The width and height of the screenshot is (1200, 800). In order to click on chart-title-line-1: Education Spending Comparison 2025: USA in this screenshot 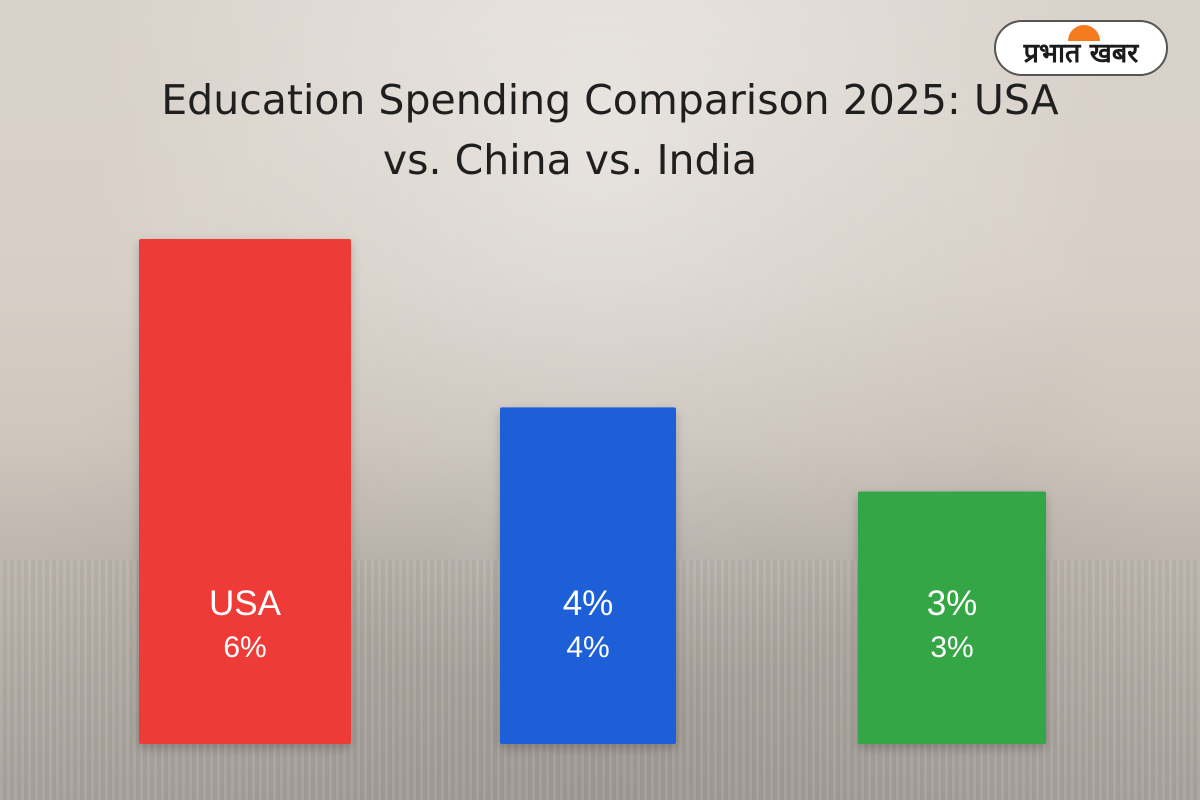, I will do `click(610, 100)`.